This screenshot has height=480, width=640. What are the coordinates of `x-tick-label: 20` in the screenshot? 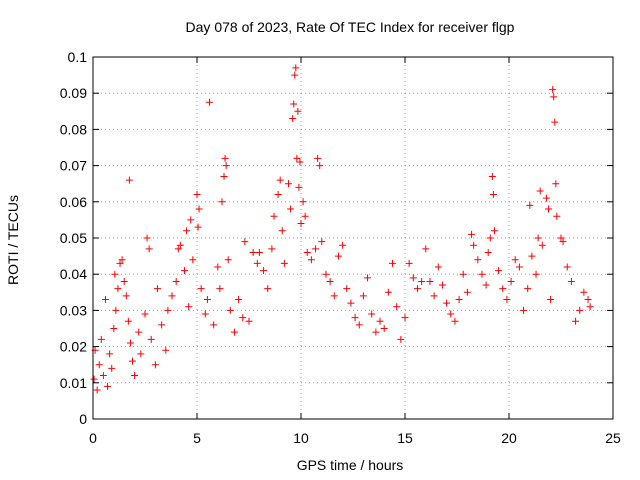 It's located at (509, 438).